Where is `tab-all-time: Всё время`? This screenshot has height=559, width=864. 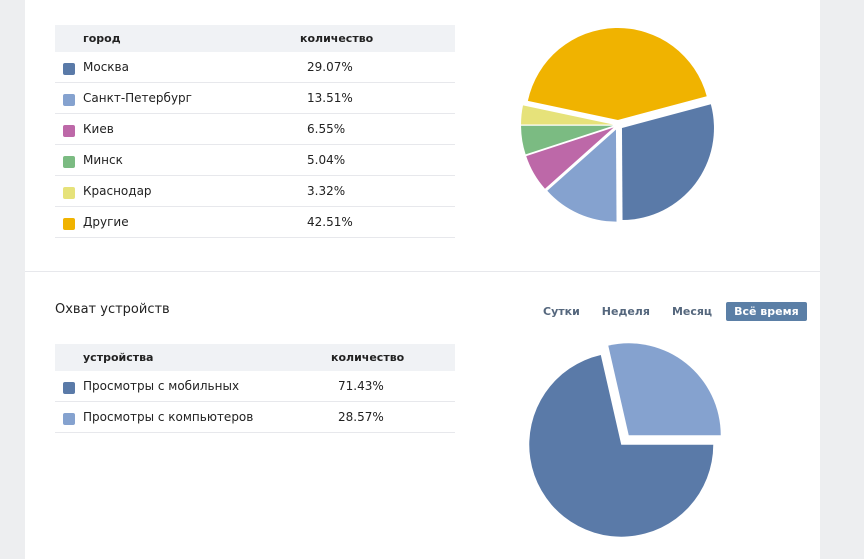
tab-all-time: Всё время is located at coordinates (766, 311).